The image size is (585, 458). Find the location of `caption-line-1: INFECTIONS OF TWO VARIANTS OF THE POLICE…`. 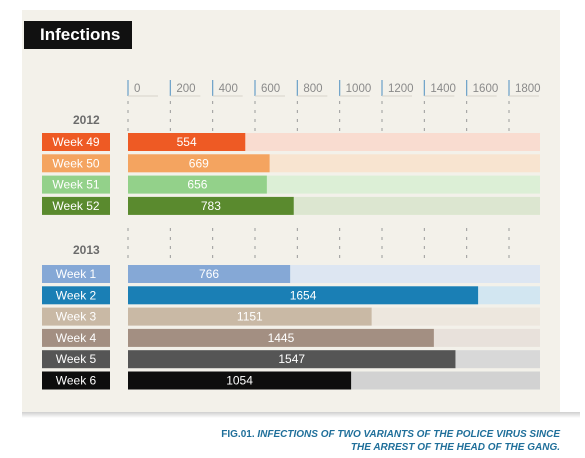

caption-line-1: INFECTIONS OF TWO VARIANTS OF THE POLICE… is located at coordinates (408, 434).